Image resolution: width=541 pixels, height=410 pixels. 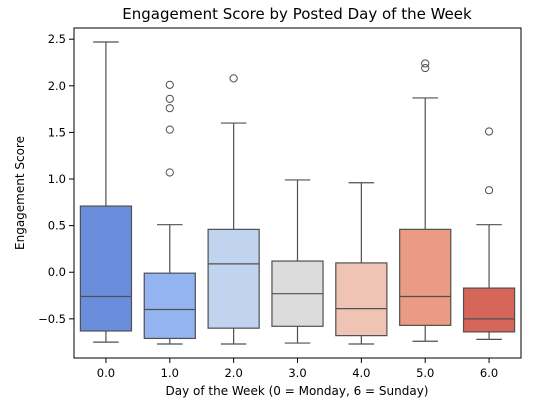 What do you see at coordinates (106, 373) in the screenshot?
I see `x-tick-label: 0.0` at bounding box center [106, 373].